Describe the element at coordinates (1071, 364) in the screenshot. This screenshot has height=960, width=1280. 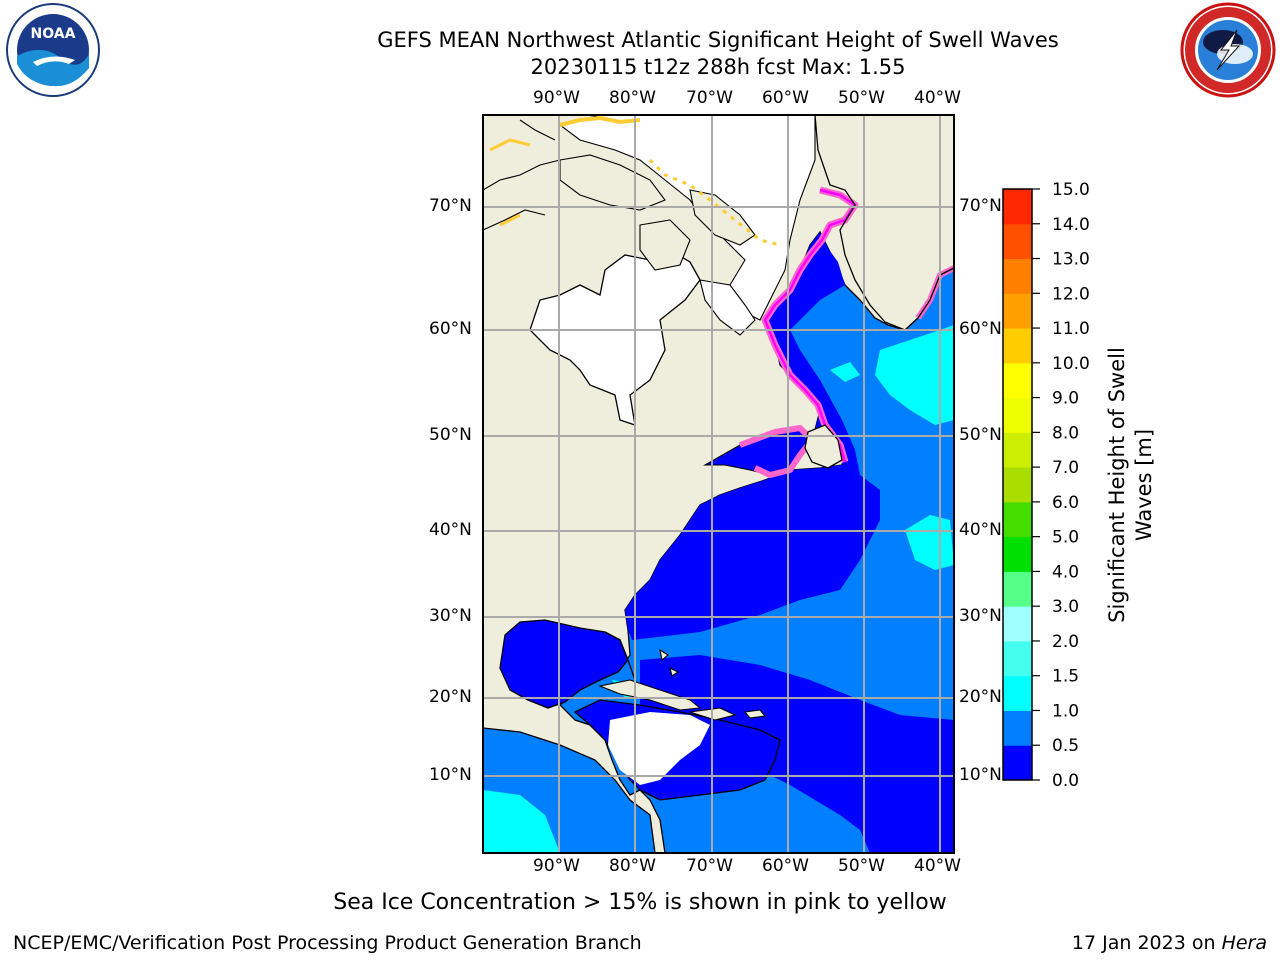
I see `colorbar-tick-label: 10.0` at that location.